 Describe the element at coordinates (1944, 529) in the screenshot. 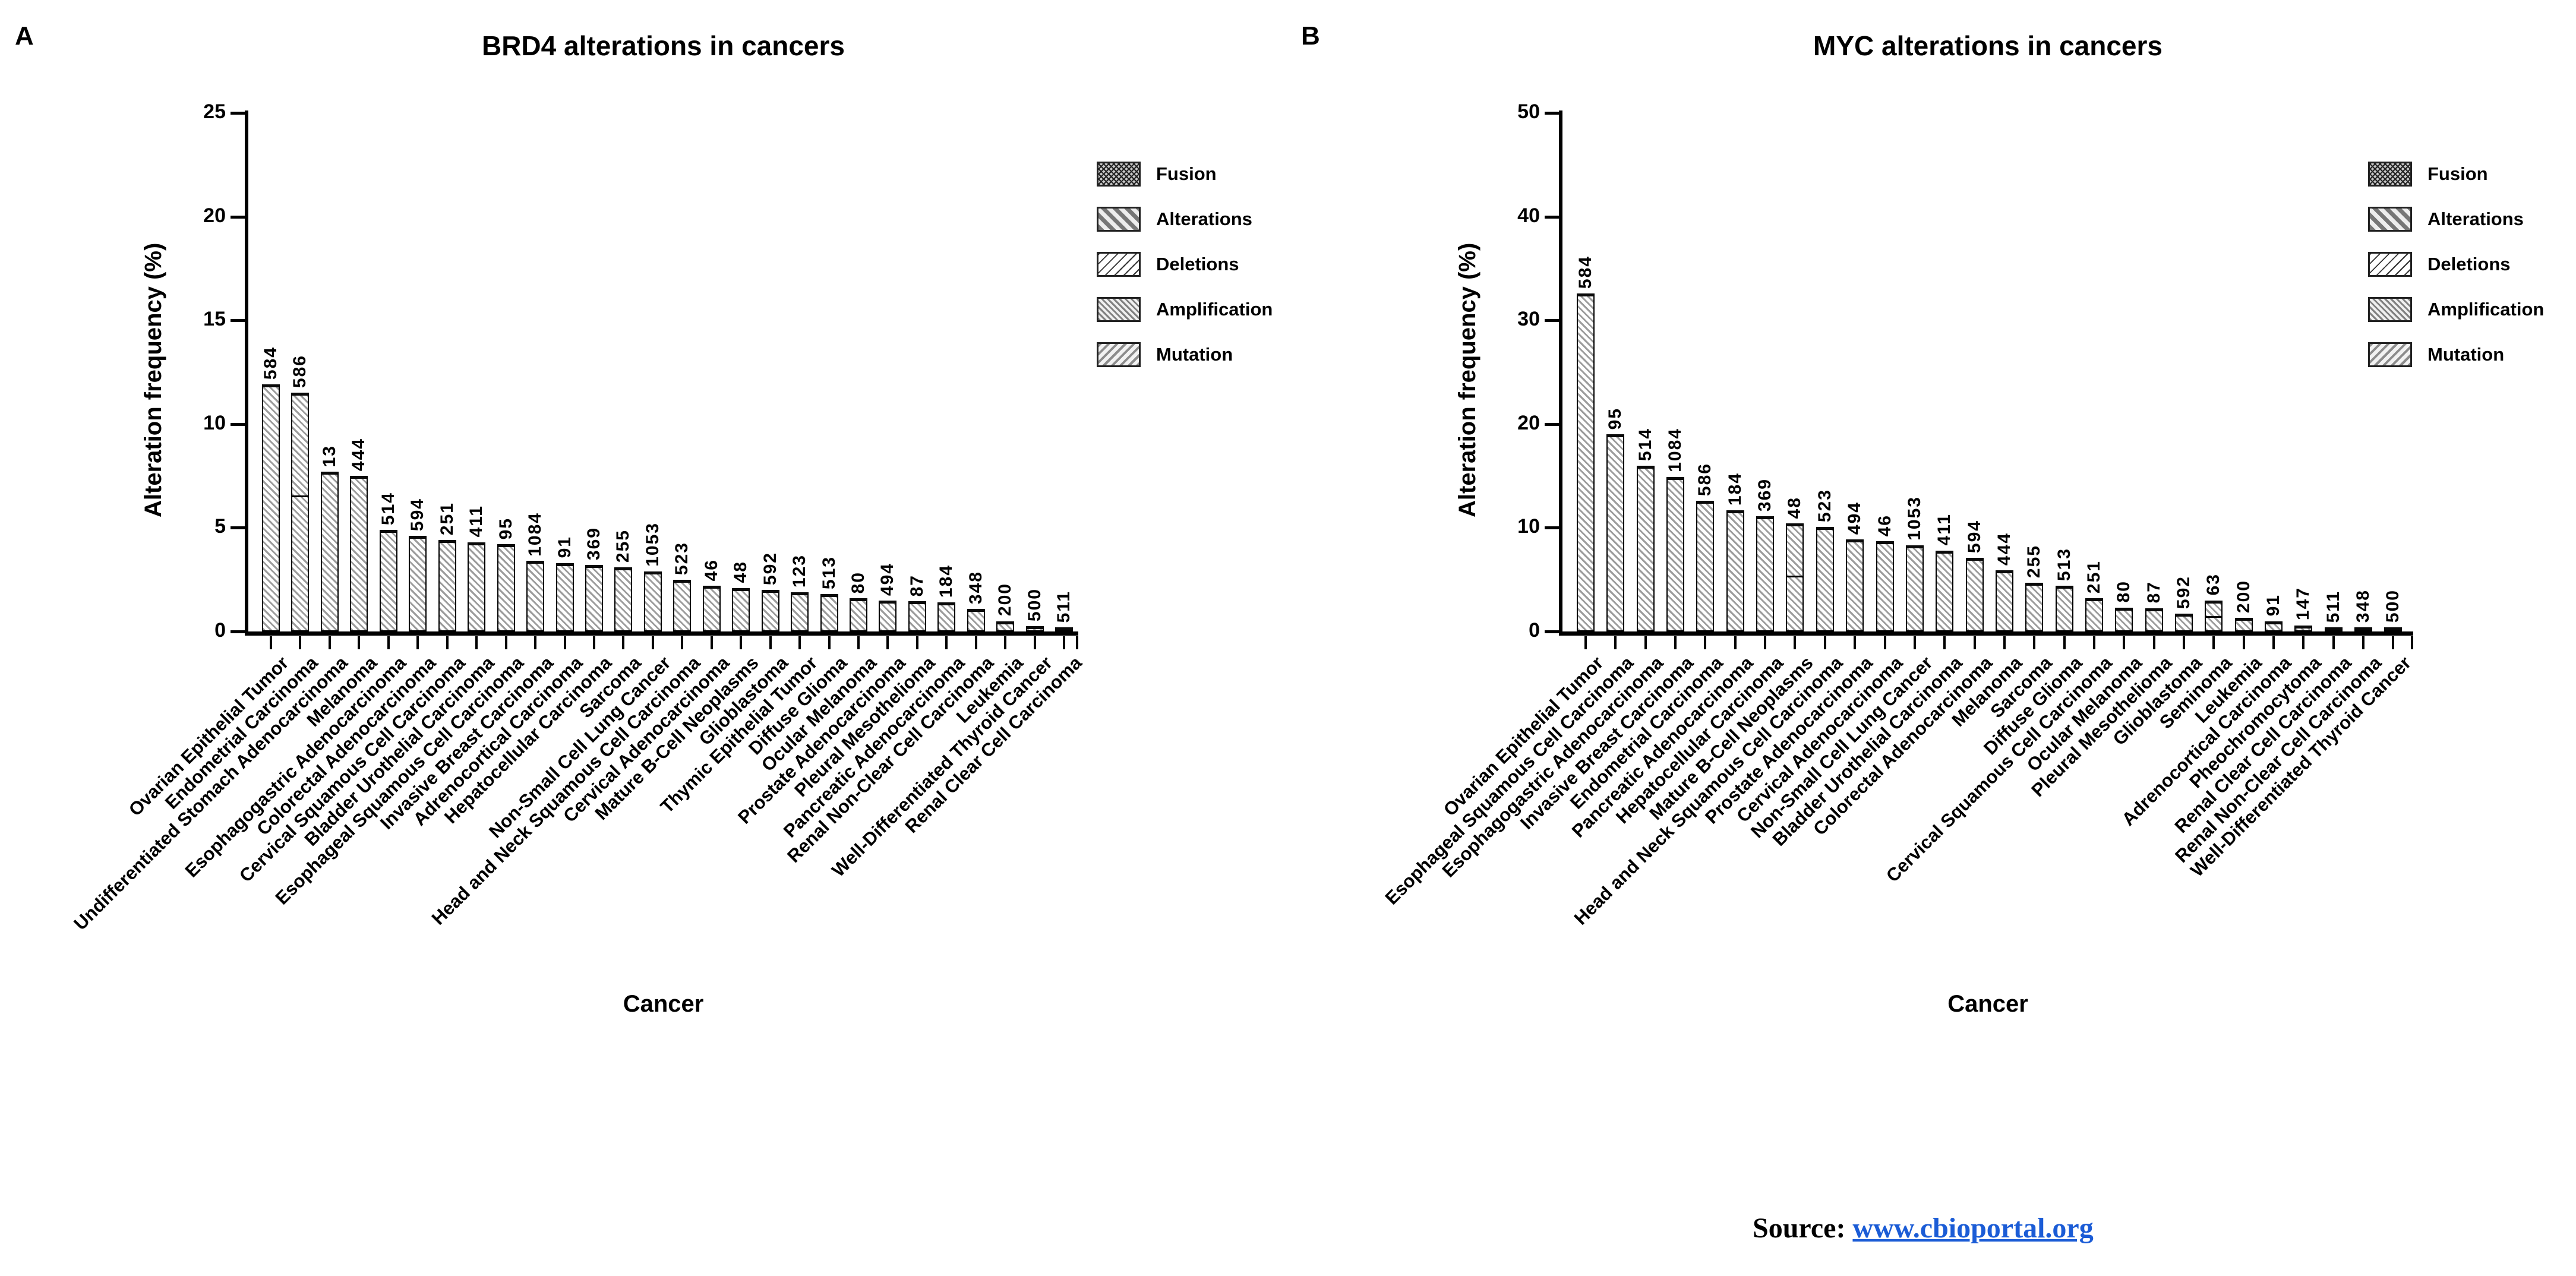

I see `bar-sample-count-label: 411` at that location.